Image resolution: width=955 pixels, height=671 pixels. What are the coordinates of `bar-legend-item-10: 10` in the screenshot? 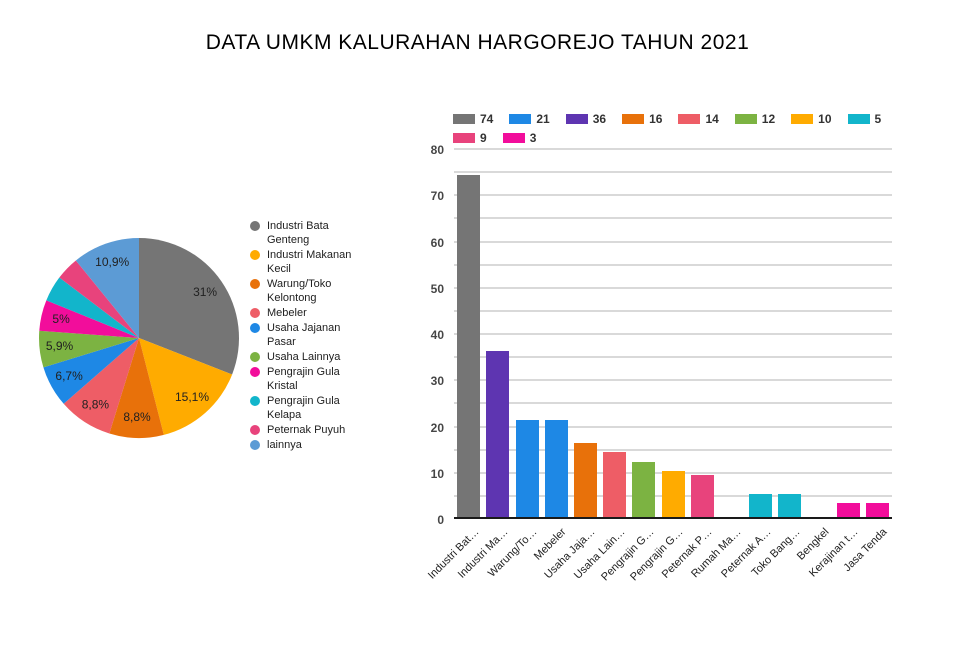 It's located at (811, 119).